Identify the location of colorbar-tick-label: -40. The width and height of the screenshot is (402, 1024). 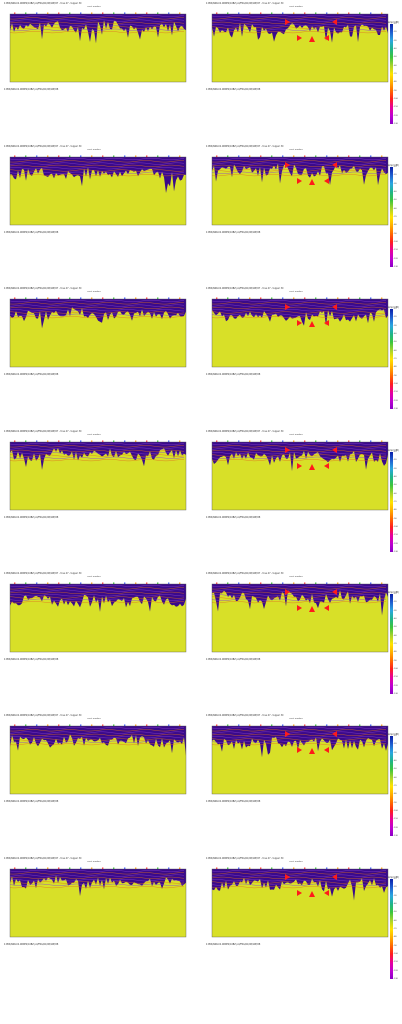
(395, 477).